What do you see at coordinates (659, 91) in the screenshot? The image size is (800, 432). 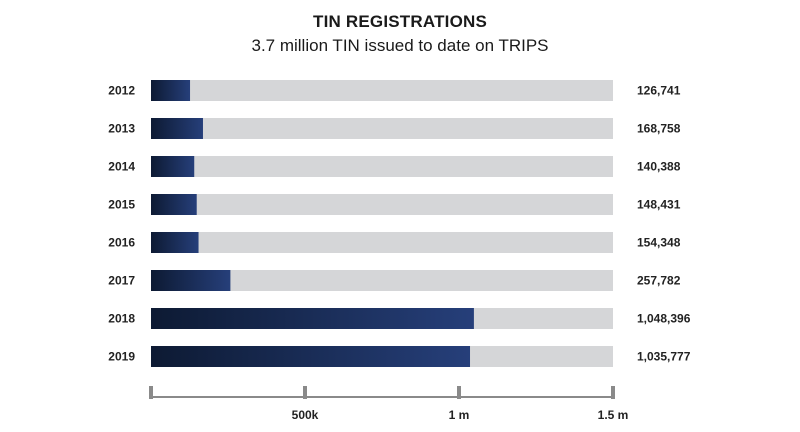 I see `value-label-2012: 126,741` at bounding box center [659, 91].